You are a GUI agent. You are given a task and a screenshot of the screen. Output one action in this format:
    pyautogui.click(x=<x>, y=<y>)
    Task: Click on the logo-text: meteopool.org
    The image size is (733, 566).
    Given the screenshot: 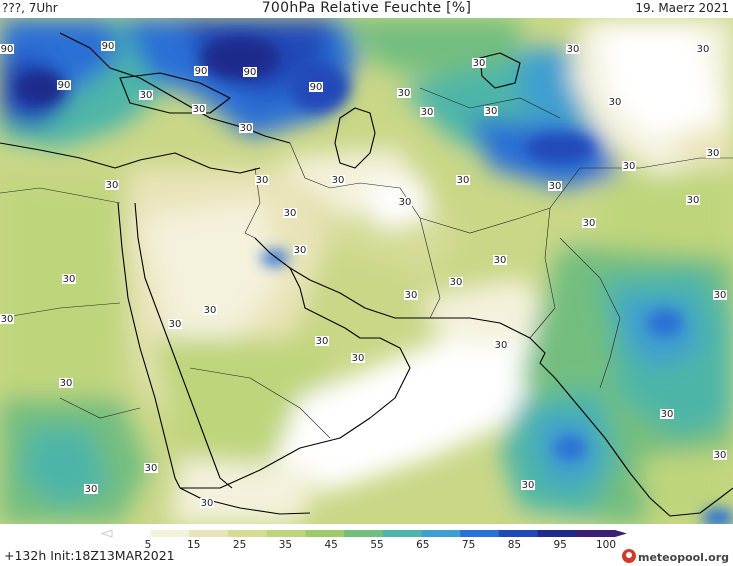 What is the action you would take?
    pyautogui.click(x=683, y=557)
    